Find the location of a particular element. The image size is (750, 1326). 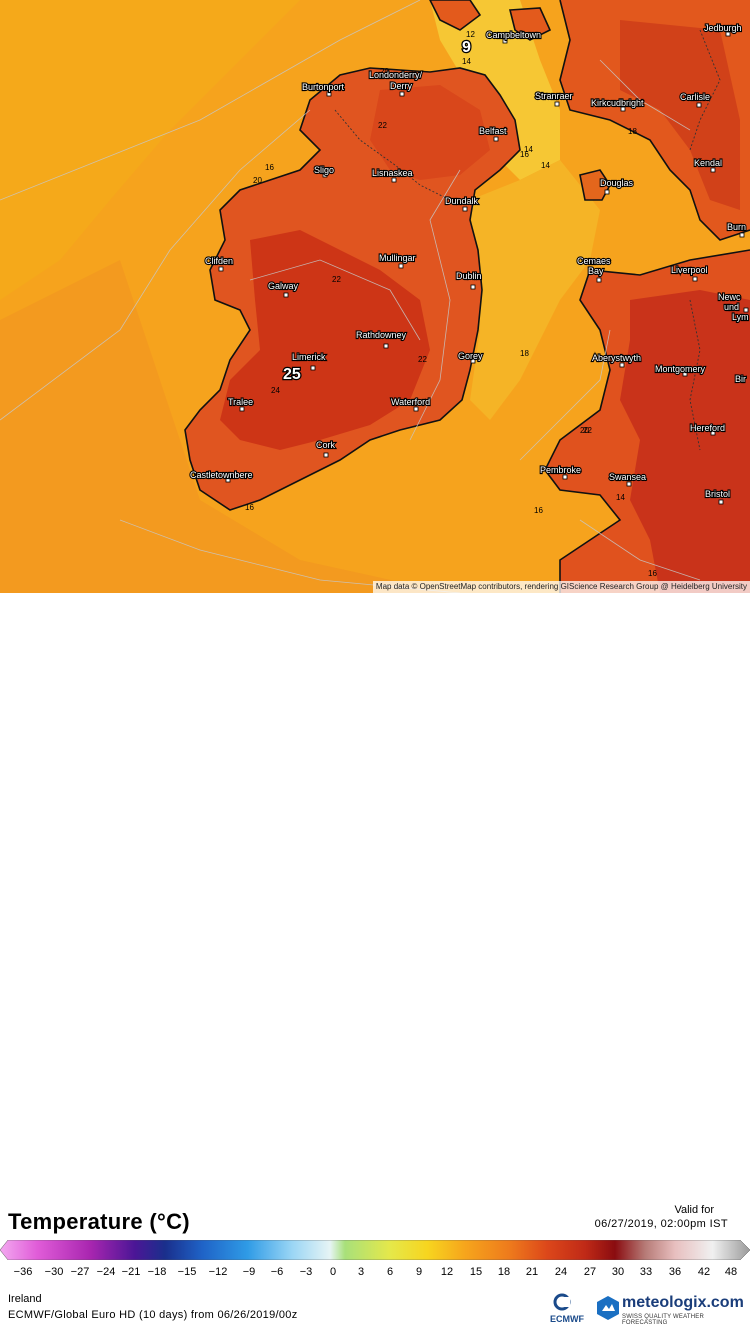

colorbar-tick: 27 is located at coordinates (590, 1272).